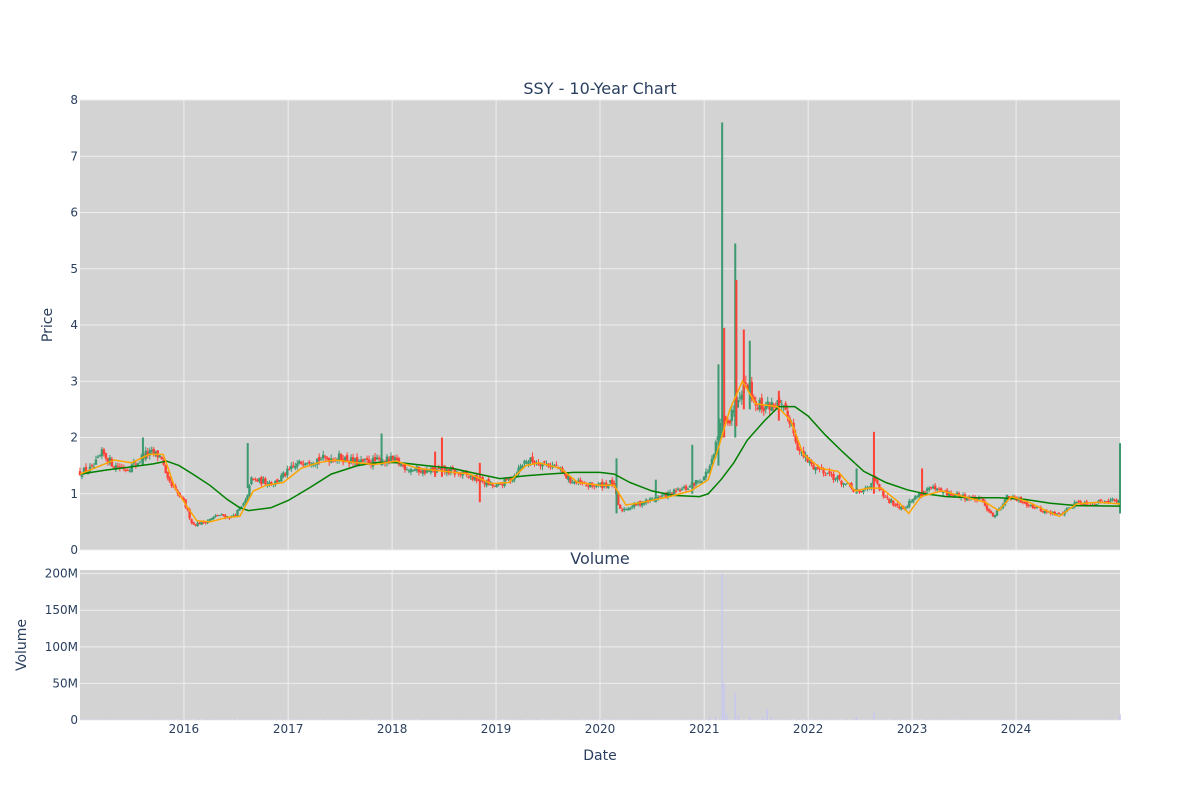 Image resolution: width=1200 pixels, height=800 pixels. What do you see at coordinates (74, 100) in the screenshot?
I see `price-y-tick-label: 8` at bounding box center [74, 100].